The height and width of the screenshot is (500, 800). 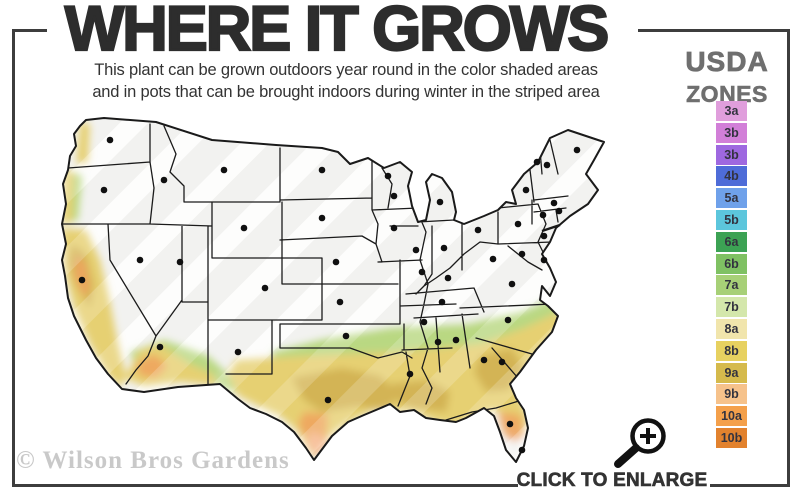 I want to click on zone-chip-5a: 5a, so click(x=731, y=198).